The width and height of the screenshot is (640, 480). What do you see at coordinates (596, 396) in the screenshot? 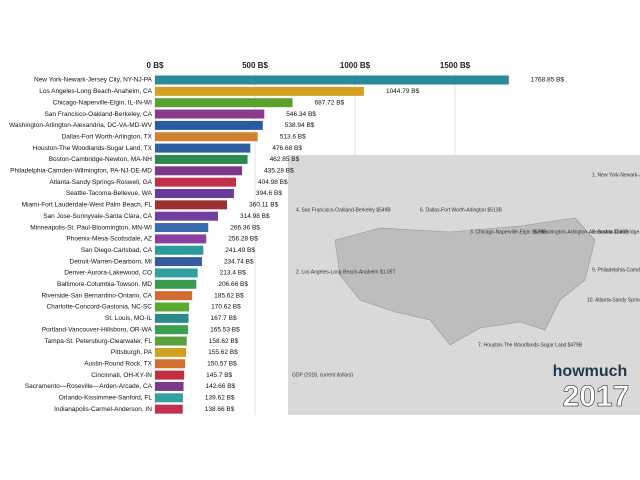
I see `year: 2017` at bounding box center [596, 396].